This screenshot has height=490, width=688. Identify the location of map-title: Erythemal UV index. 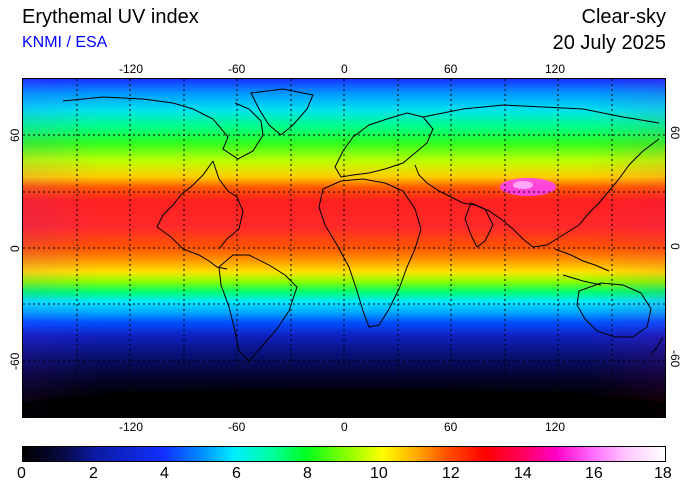
(110, 17).